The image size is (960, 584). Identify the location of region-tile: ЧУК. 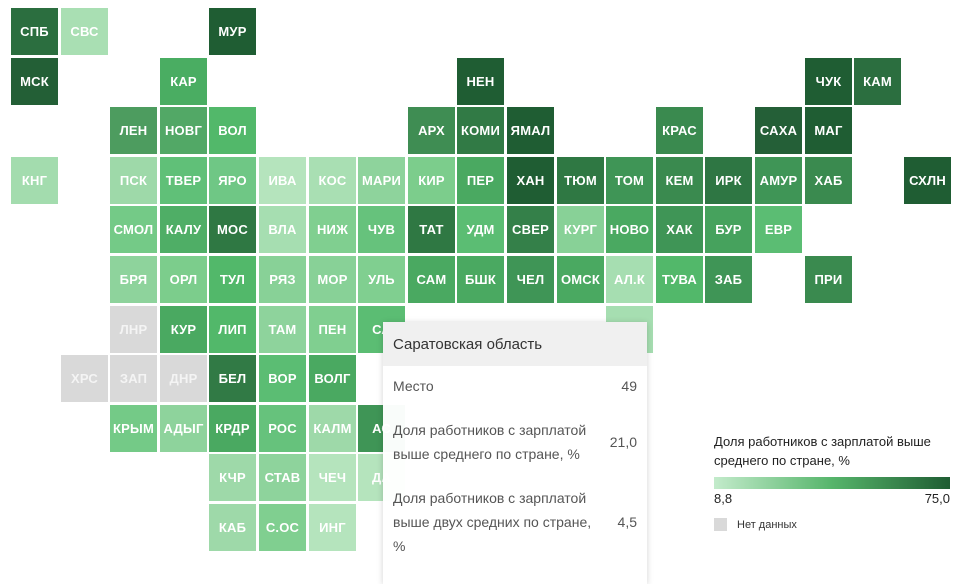
(828, 81).